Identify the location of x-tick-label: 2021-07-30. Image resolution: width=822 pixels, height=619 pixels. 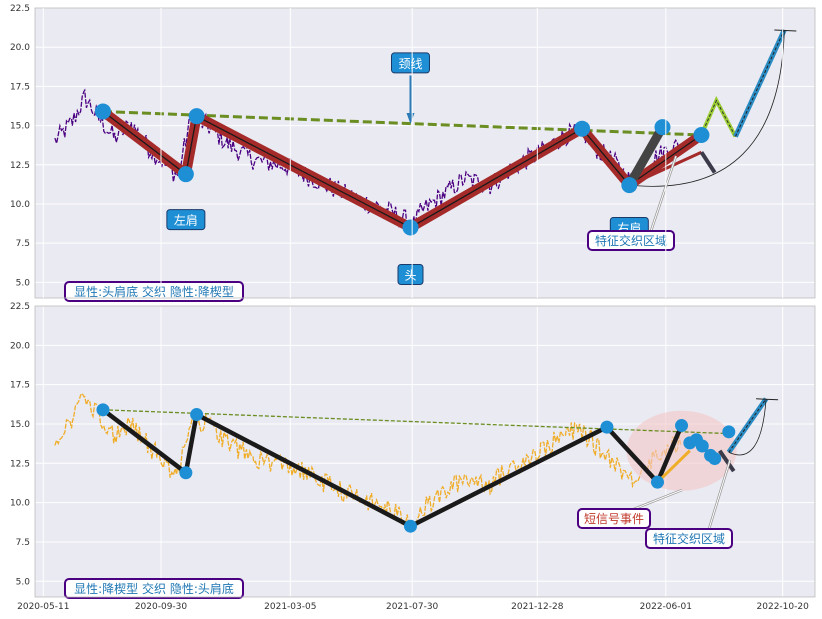
(412, 607).